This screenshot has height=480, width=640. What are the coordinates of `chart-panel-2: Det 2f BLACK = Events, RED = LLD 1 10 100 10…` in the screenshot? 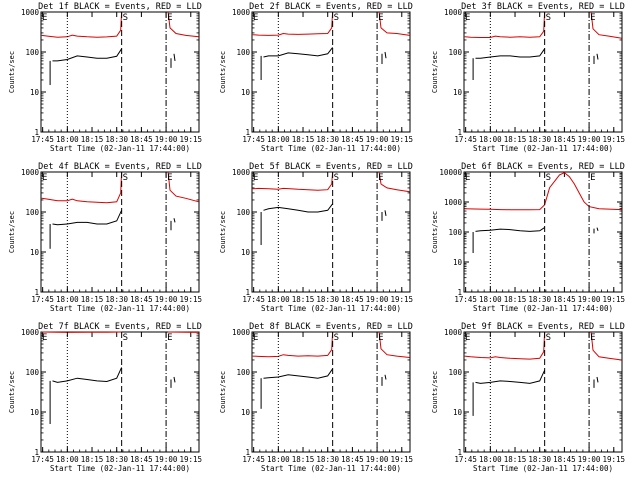 It's located at (316, 77).